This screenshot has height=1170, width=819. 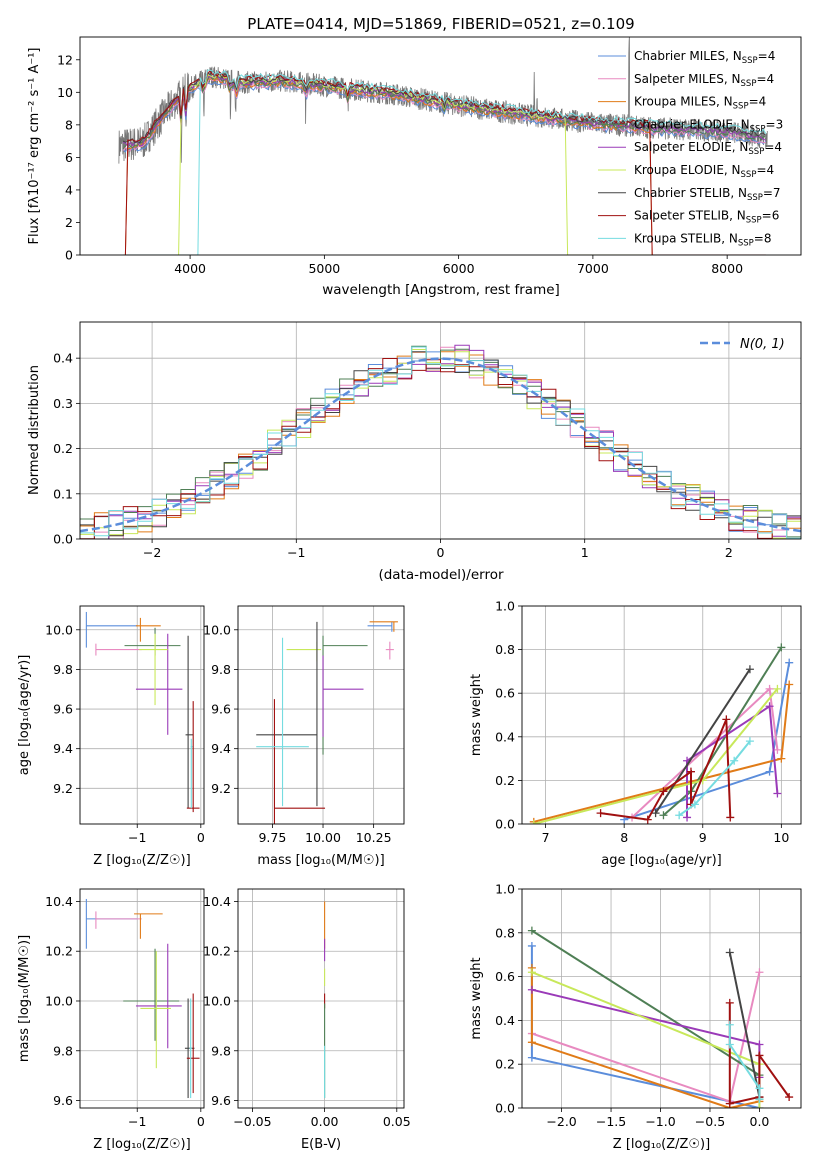 What do you see at coordinates (69, 124) in the screenshot?
I see `y-tick-label: 8` at bounding box center [69, 124].